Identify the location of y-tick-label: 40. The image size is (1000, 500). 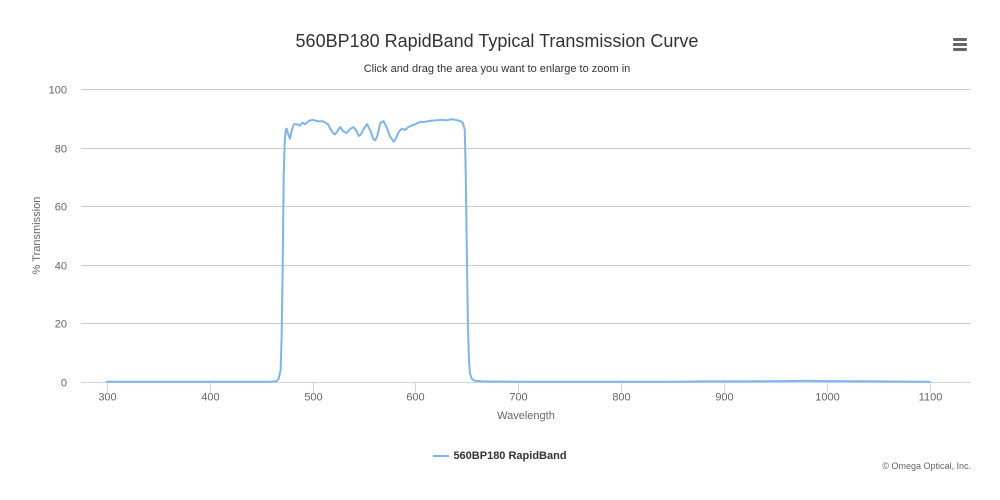
(61, 267).